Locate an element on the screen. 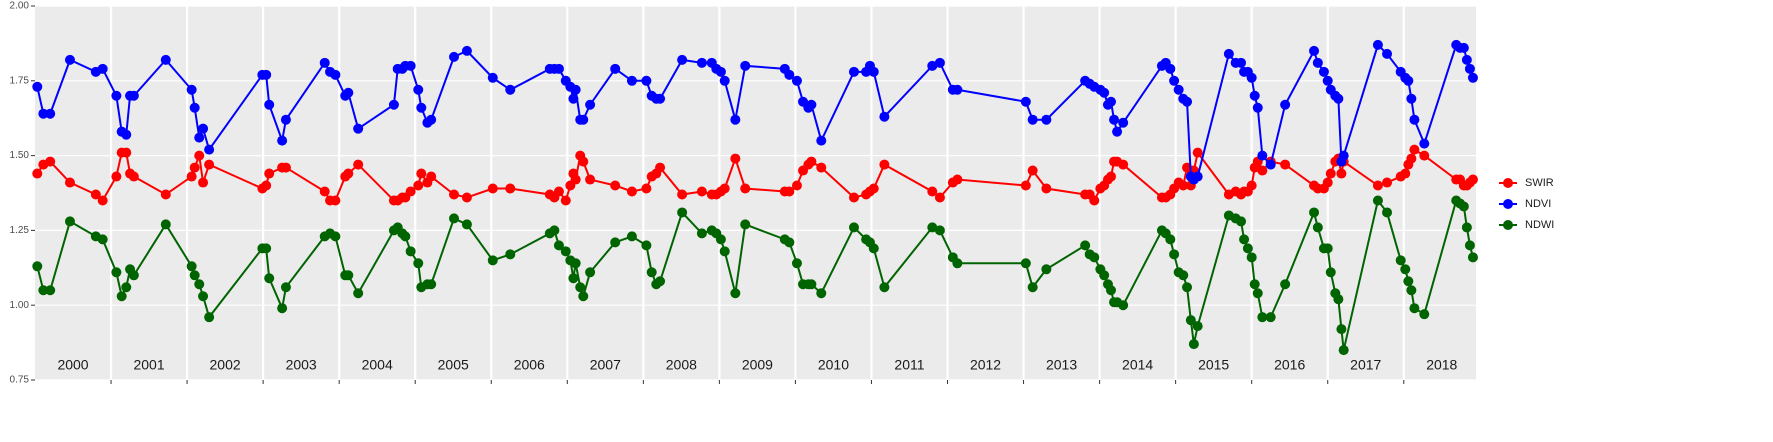  y-tick-label: 1.00 is located at coordinates (20, 305).